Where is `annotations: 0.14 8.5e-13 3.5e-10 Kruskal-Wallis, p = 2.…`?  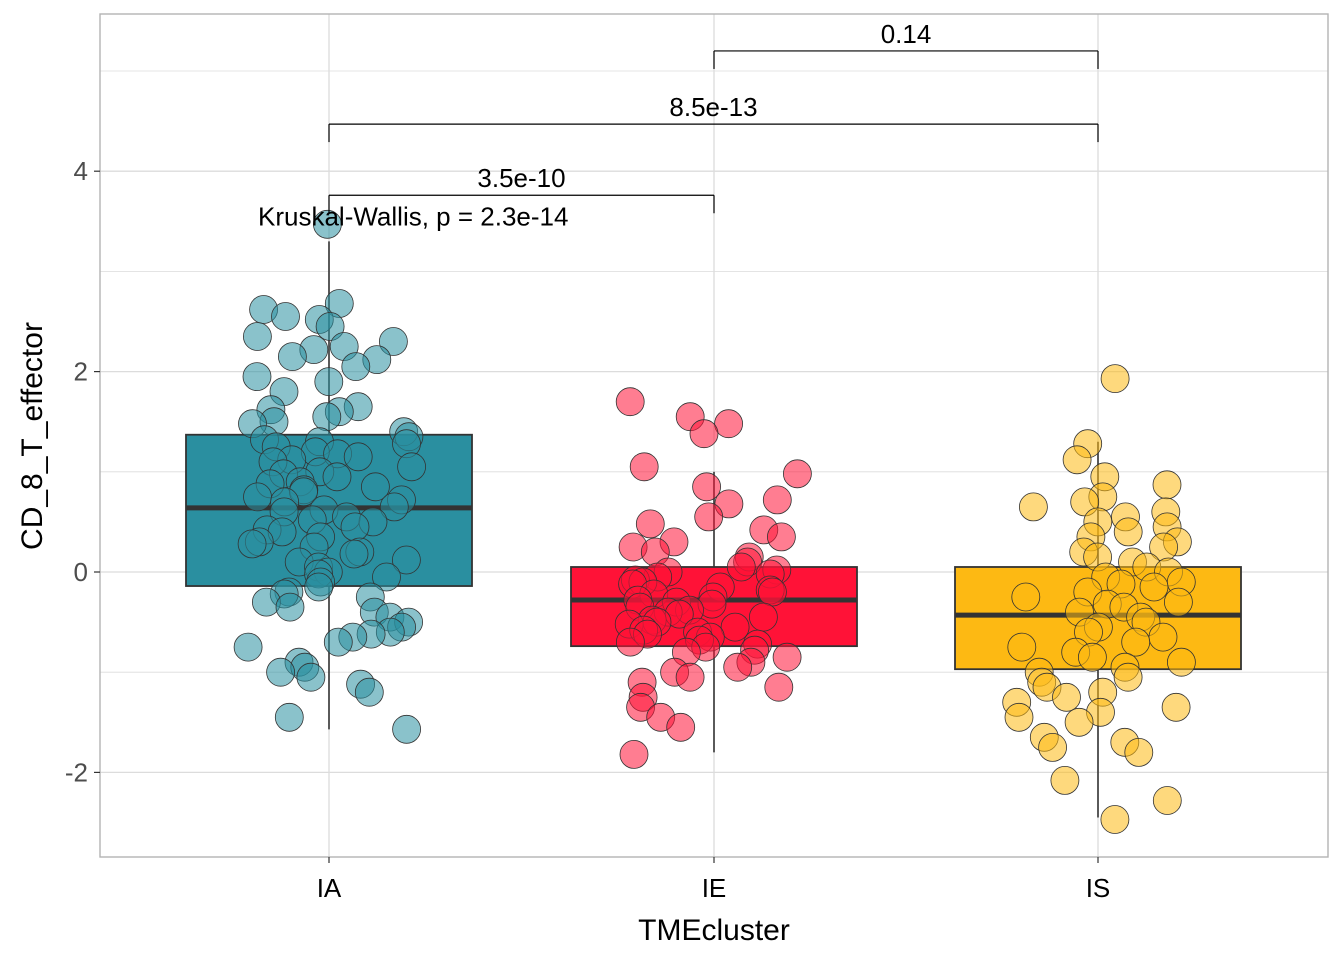
annotations: 0.14 8.5e-13 3.5e-10 Kruskal-Wallis, p = 2.… is located at coordinates (678, 125).